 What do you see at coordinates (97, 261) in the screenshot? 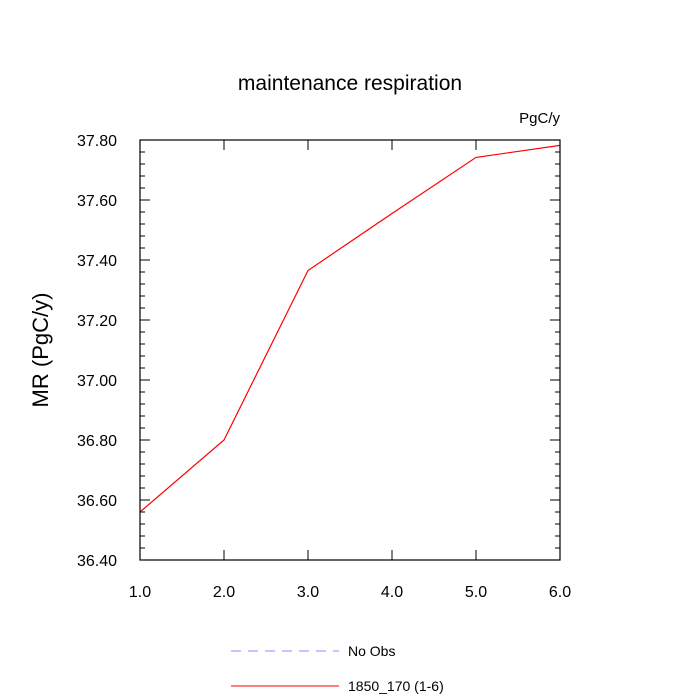
I see `y-tick-label: 37.40` at bounding box center [97, 261].